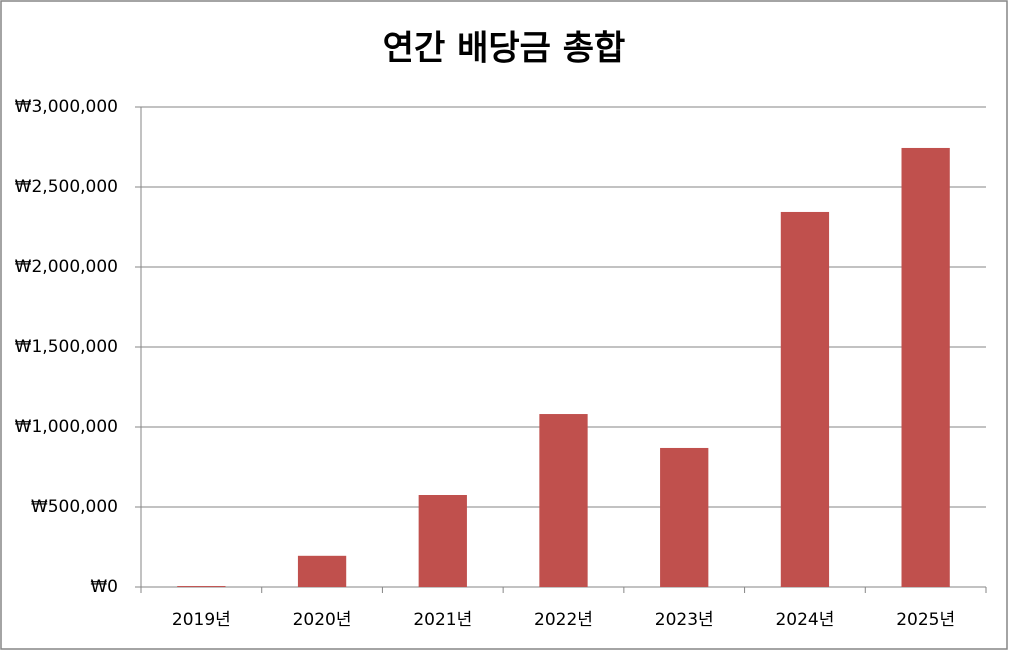  I want to click on chart-title: 연간 배당금 총합, so click(504, 49).